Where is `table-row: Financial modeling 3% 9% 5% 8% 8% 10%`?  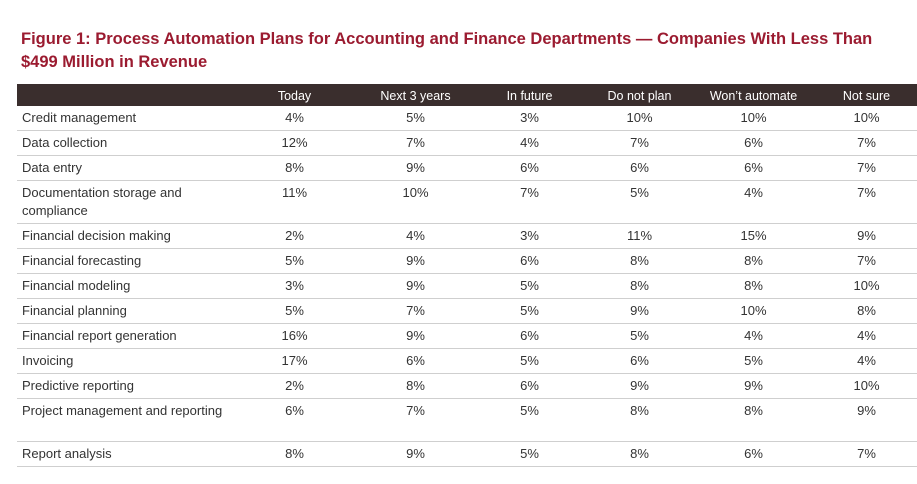 table-row: Financial modeling 3% 9% 5% 8% 8% 10% is located at coordinates (467, 286).